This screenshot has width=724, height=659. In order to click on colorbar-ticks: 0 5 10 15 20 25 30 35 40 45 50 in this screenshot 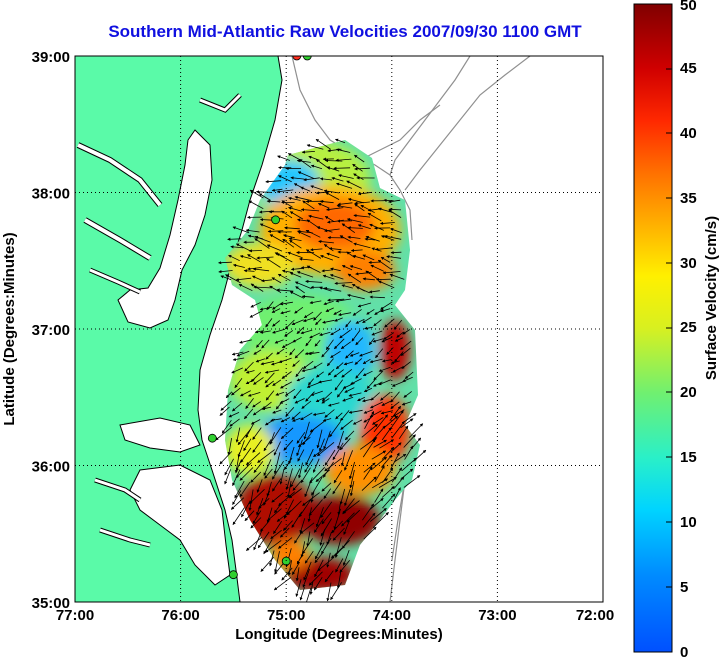, I will do `click(688, 329)`.